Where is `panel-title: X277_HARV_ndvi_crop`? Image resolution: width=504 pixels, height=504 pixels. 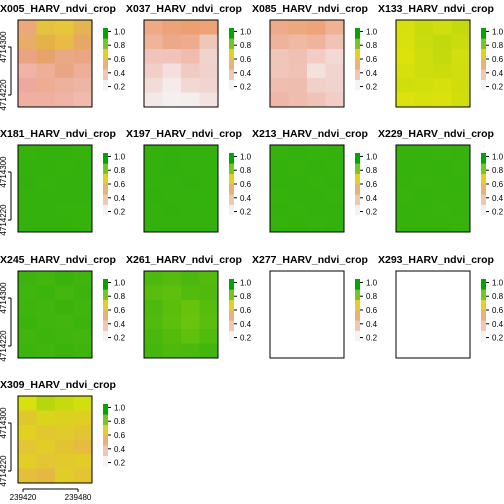 panel-title: X277_HARV_ndvi_crop is located at coordinates (310, 260).